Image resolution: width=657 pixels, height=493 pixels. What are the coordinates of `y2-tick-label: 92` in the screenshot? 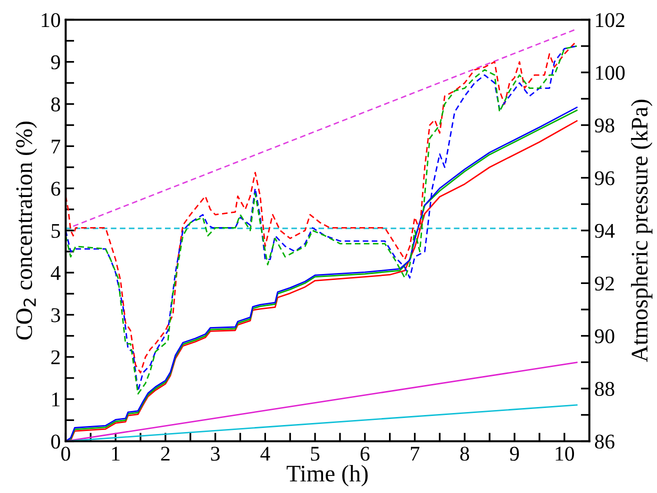 It's located at (604, 283).